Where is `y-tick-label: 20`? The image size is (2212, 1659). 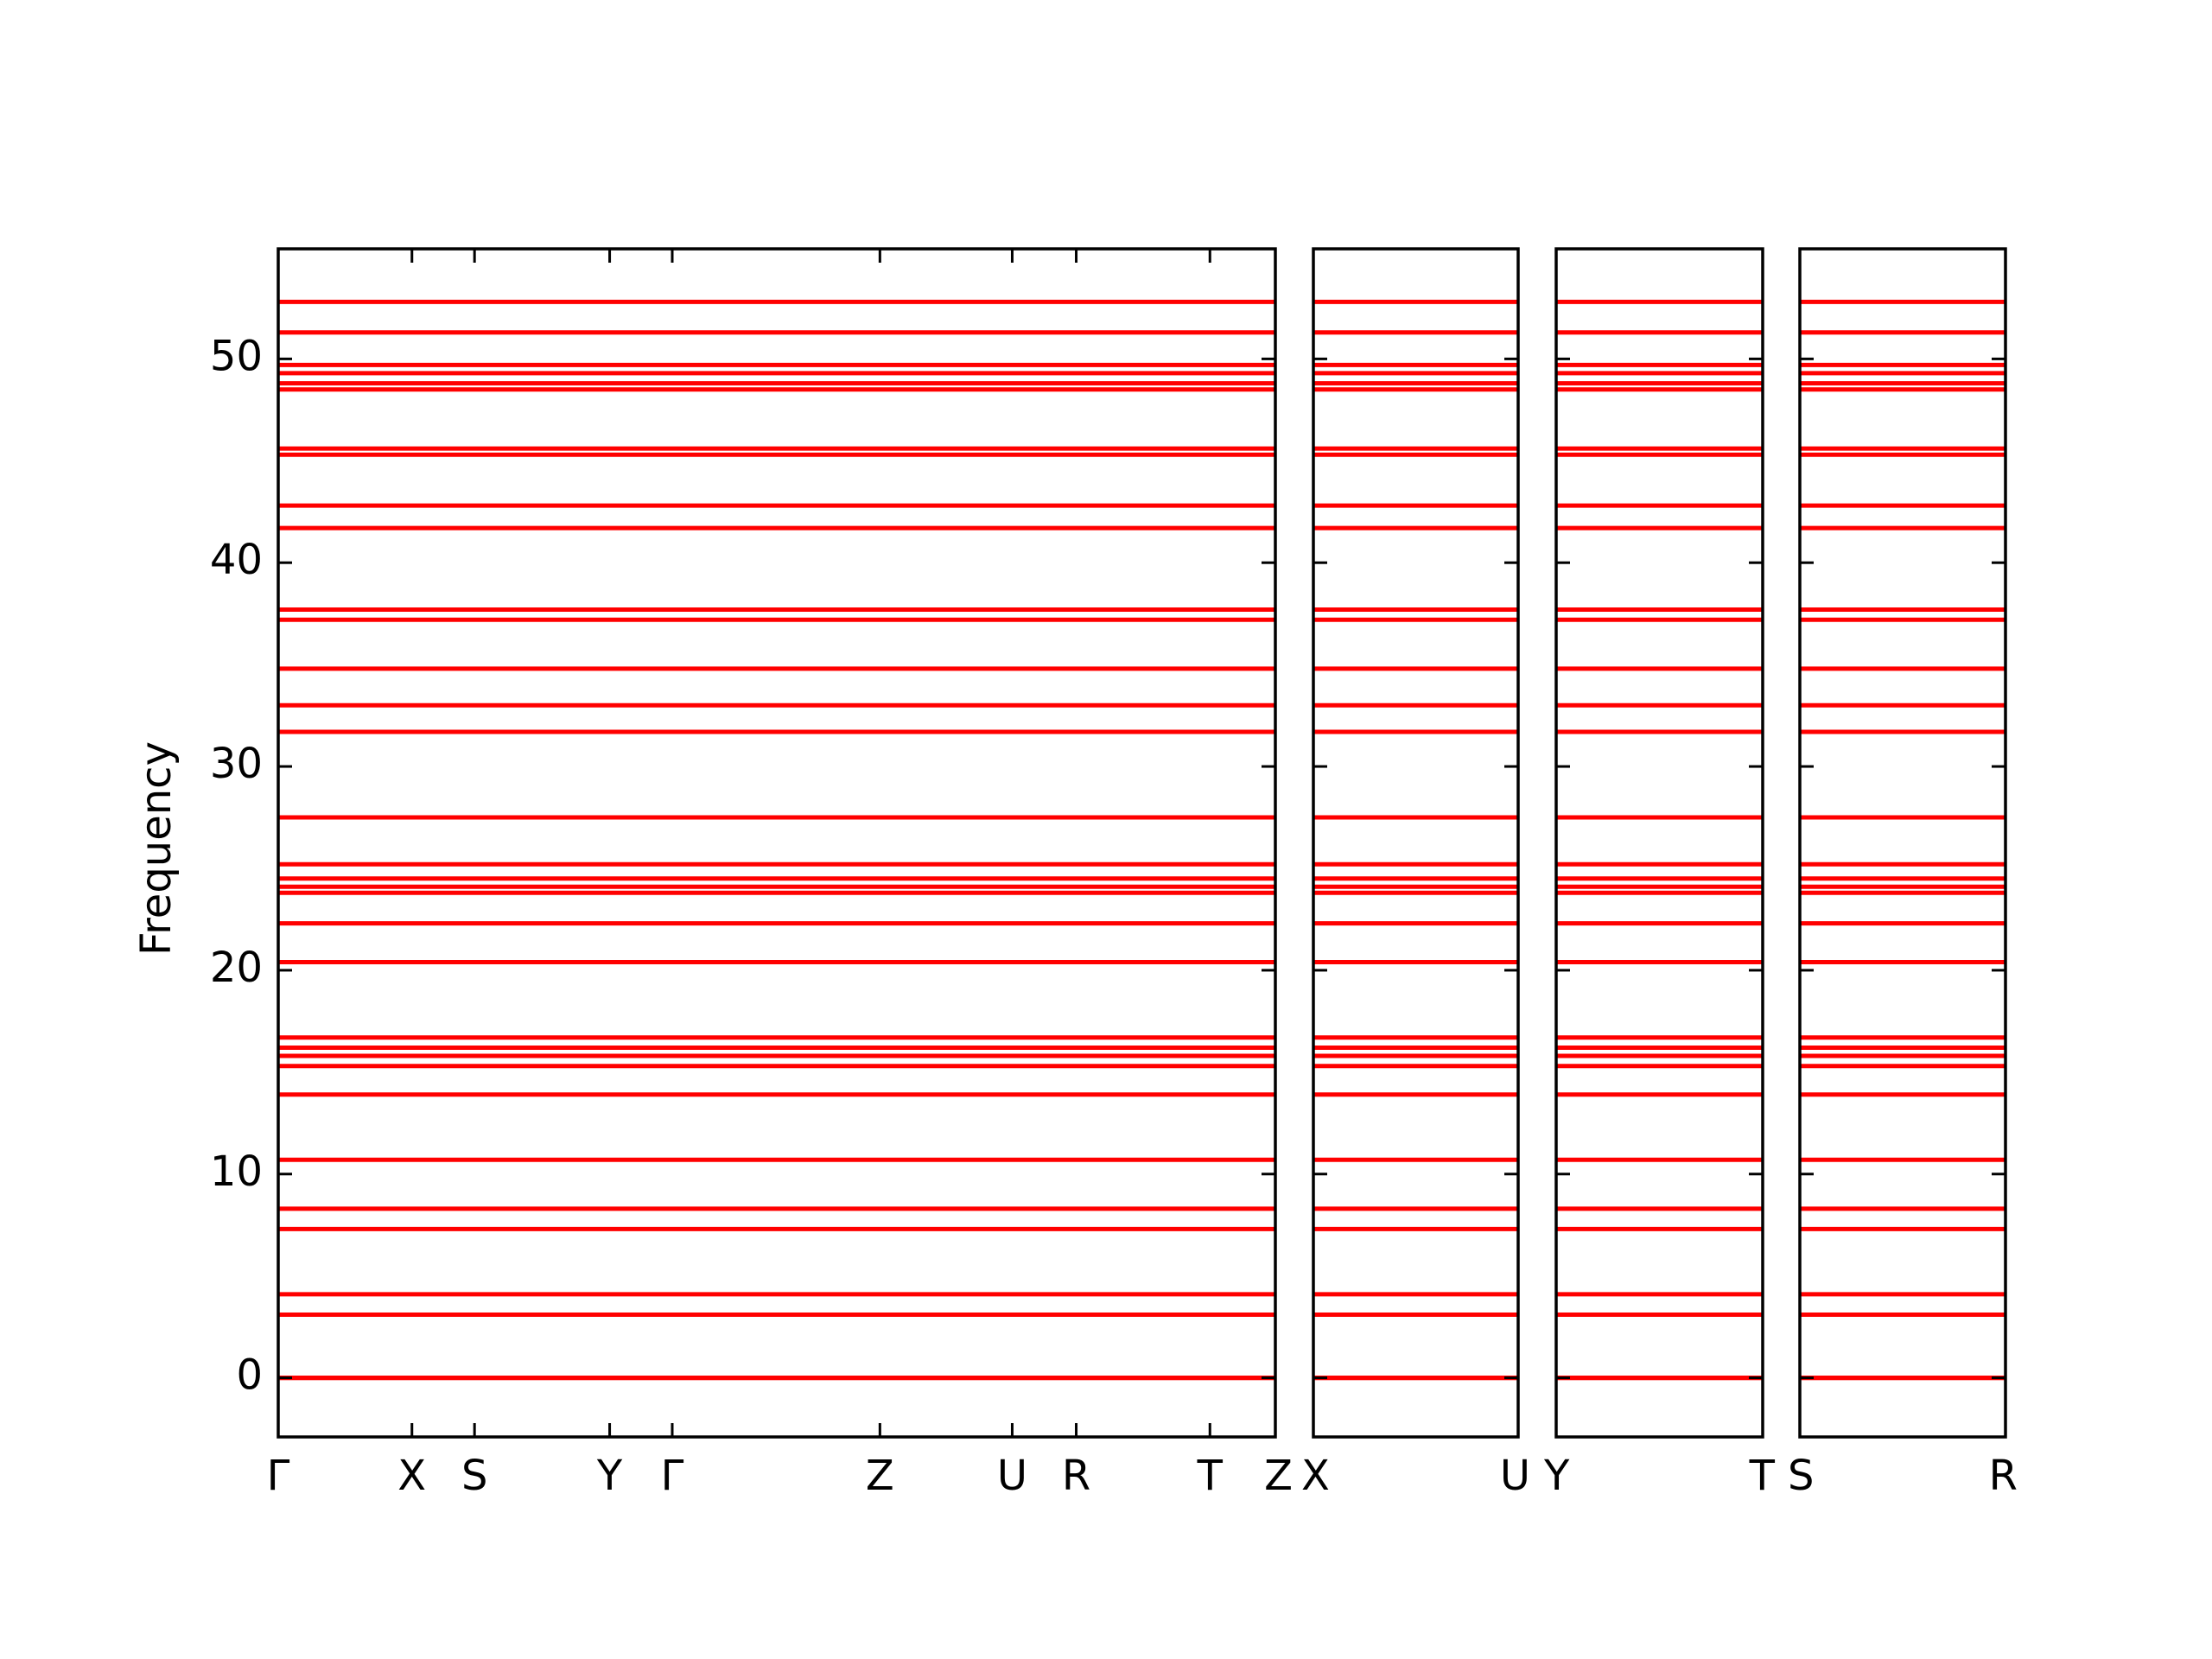
y-tick-label: 20 is located at coordinates (236, 968).